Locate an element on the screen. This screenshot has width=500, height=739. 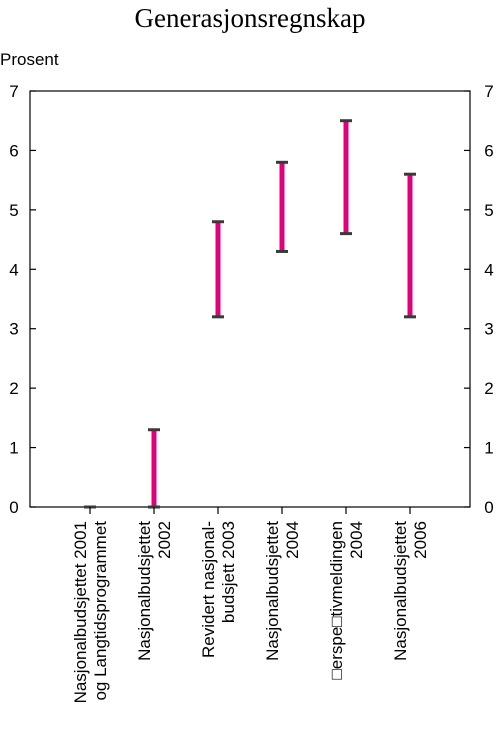
y-tick-label-left: 0 is located at coordinates (13, 507).